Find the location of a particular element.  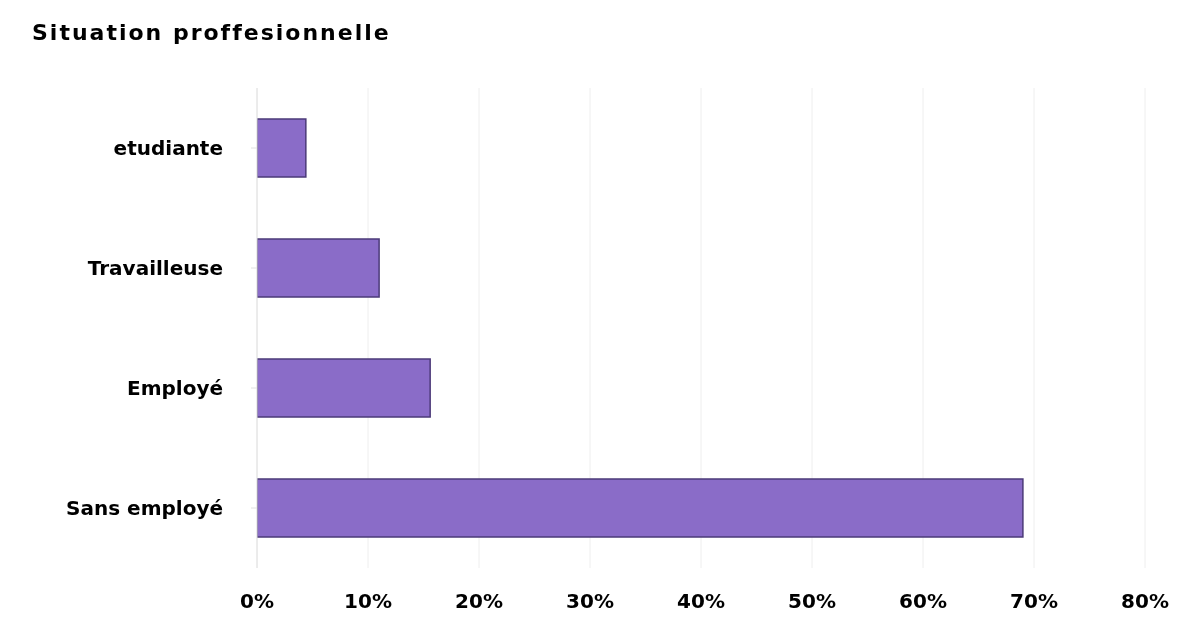

y-tick-label: Employé is located at coordinates (174, 388).